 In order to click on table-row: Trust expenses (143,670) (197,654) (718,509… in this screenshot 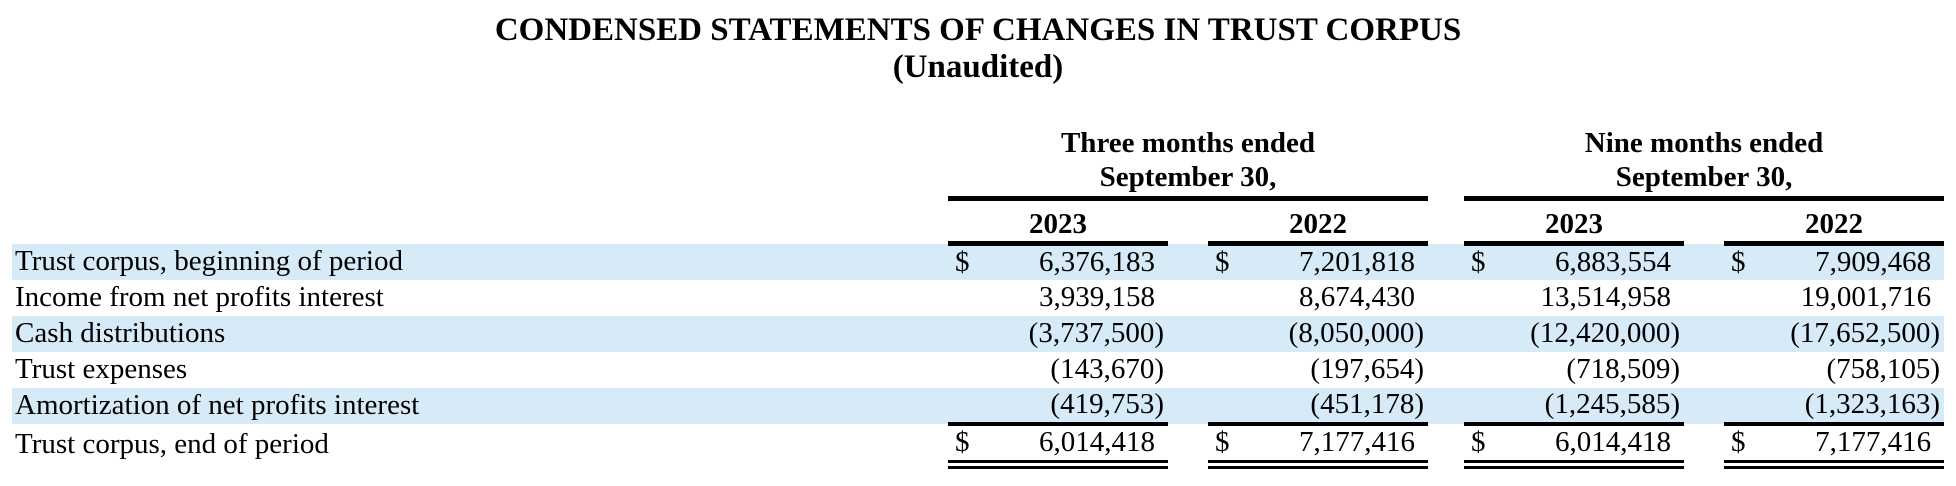, I will do `click(978, 370)`.